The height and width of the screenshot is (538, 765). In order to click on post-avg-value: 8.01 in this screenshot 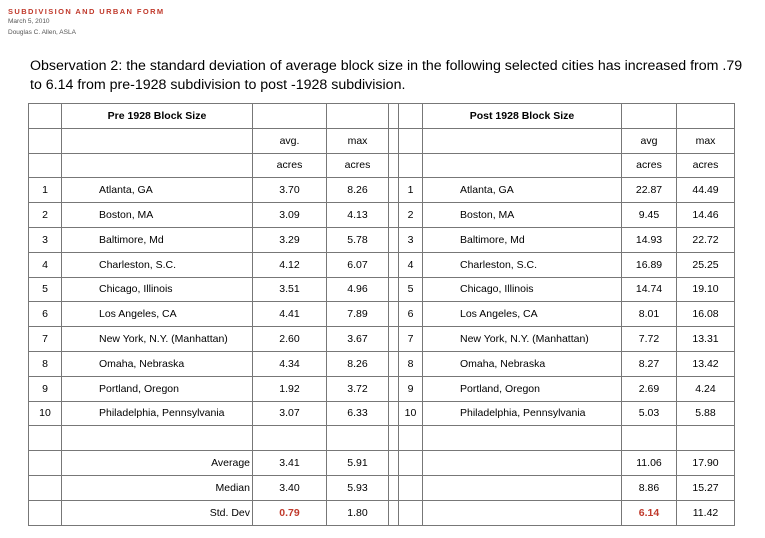, I will do `click(649, 314)`.